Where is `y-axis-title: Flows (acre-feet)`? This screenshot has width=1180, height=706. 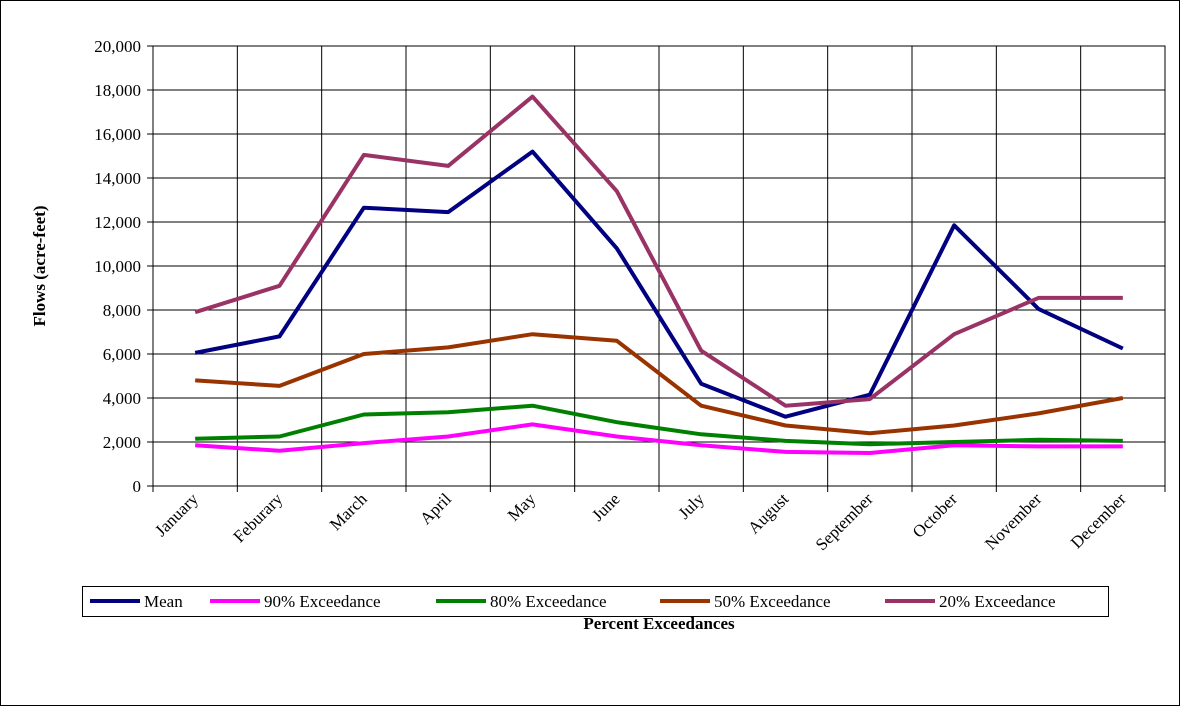 y-axis-title: Flows (acre-feet) is located at coordinates (39, 266).